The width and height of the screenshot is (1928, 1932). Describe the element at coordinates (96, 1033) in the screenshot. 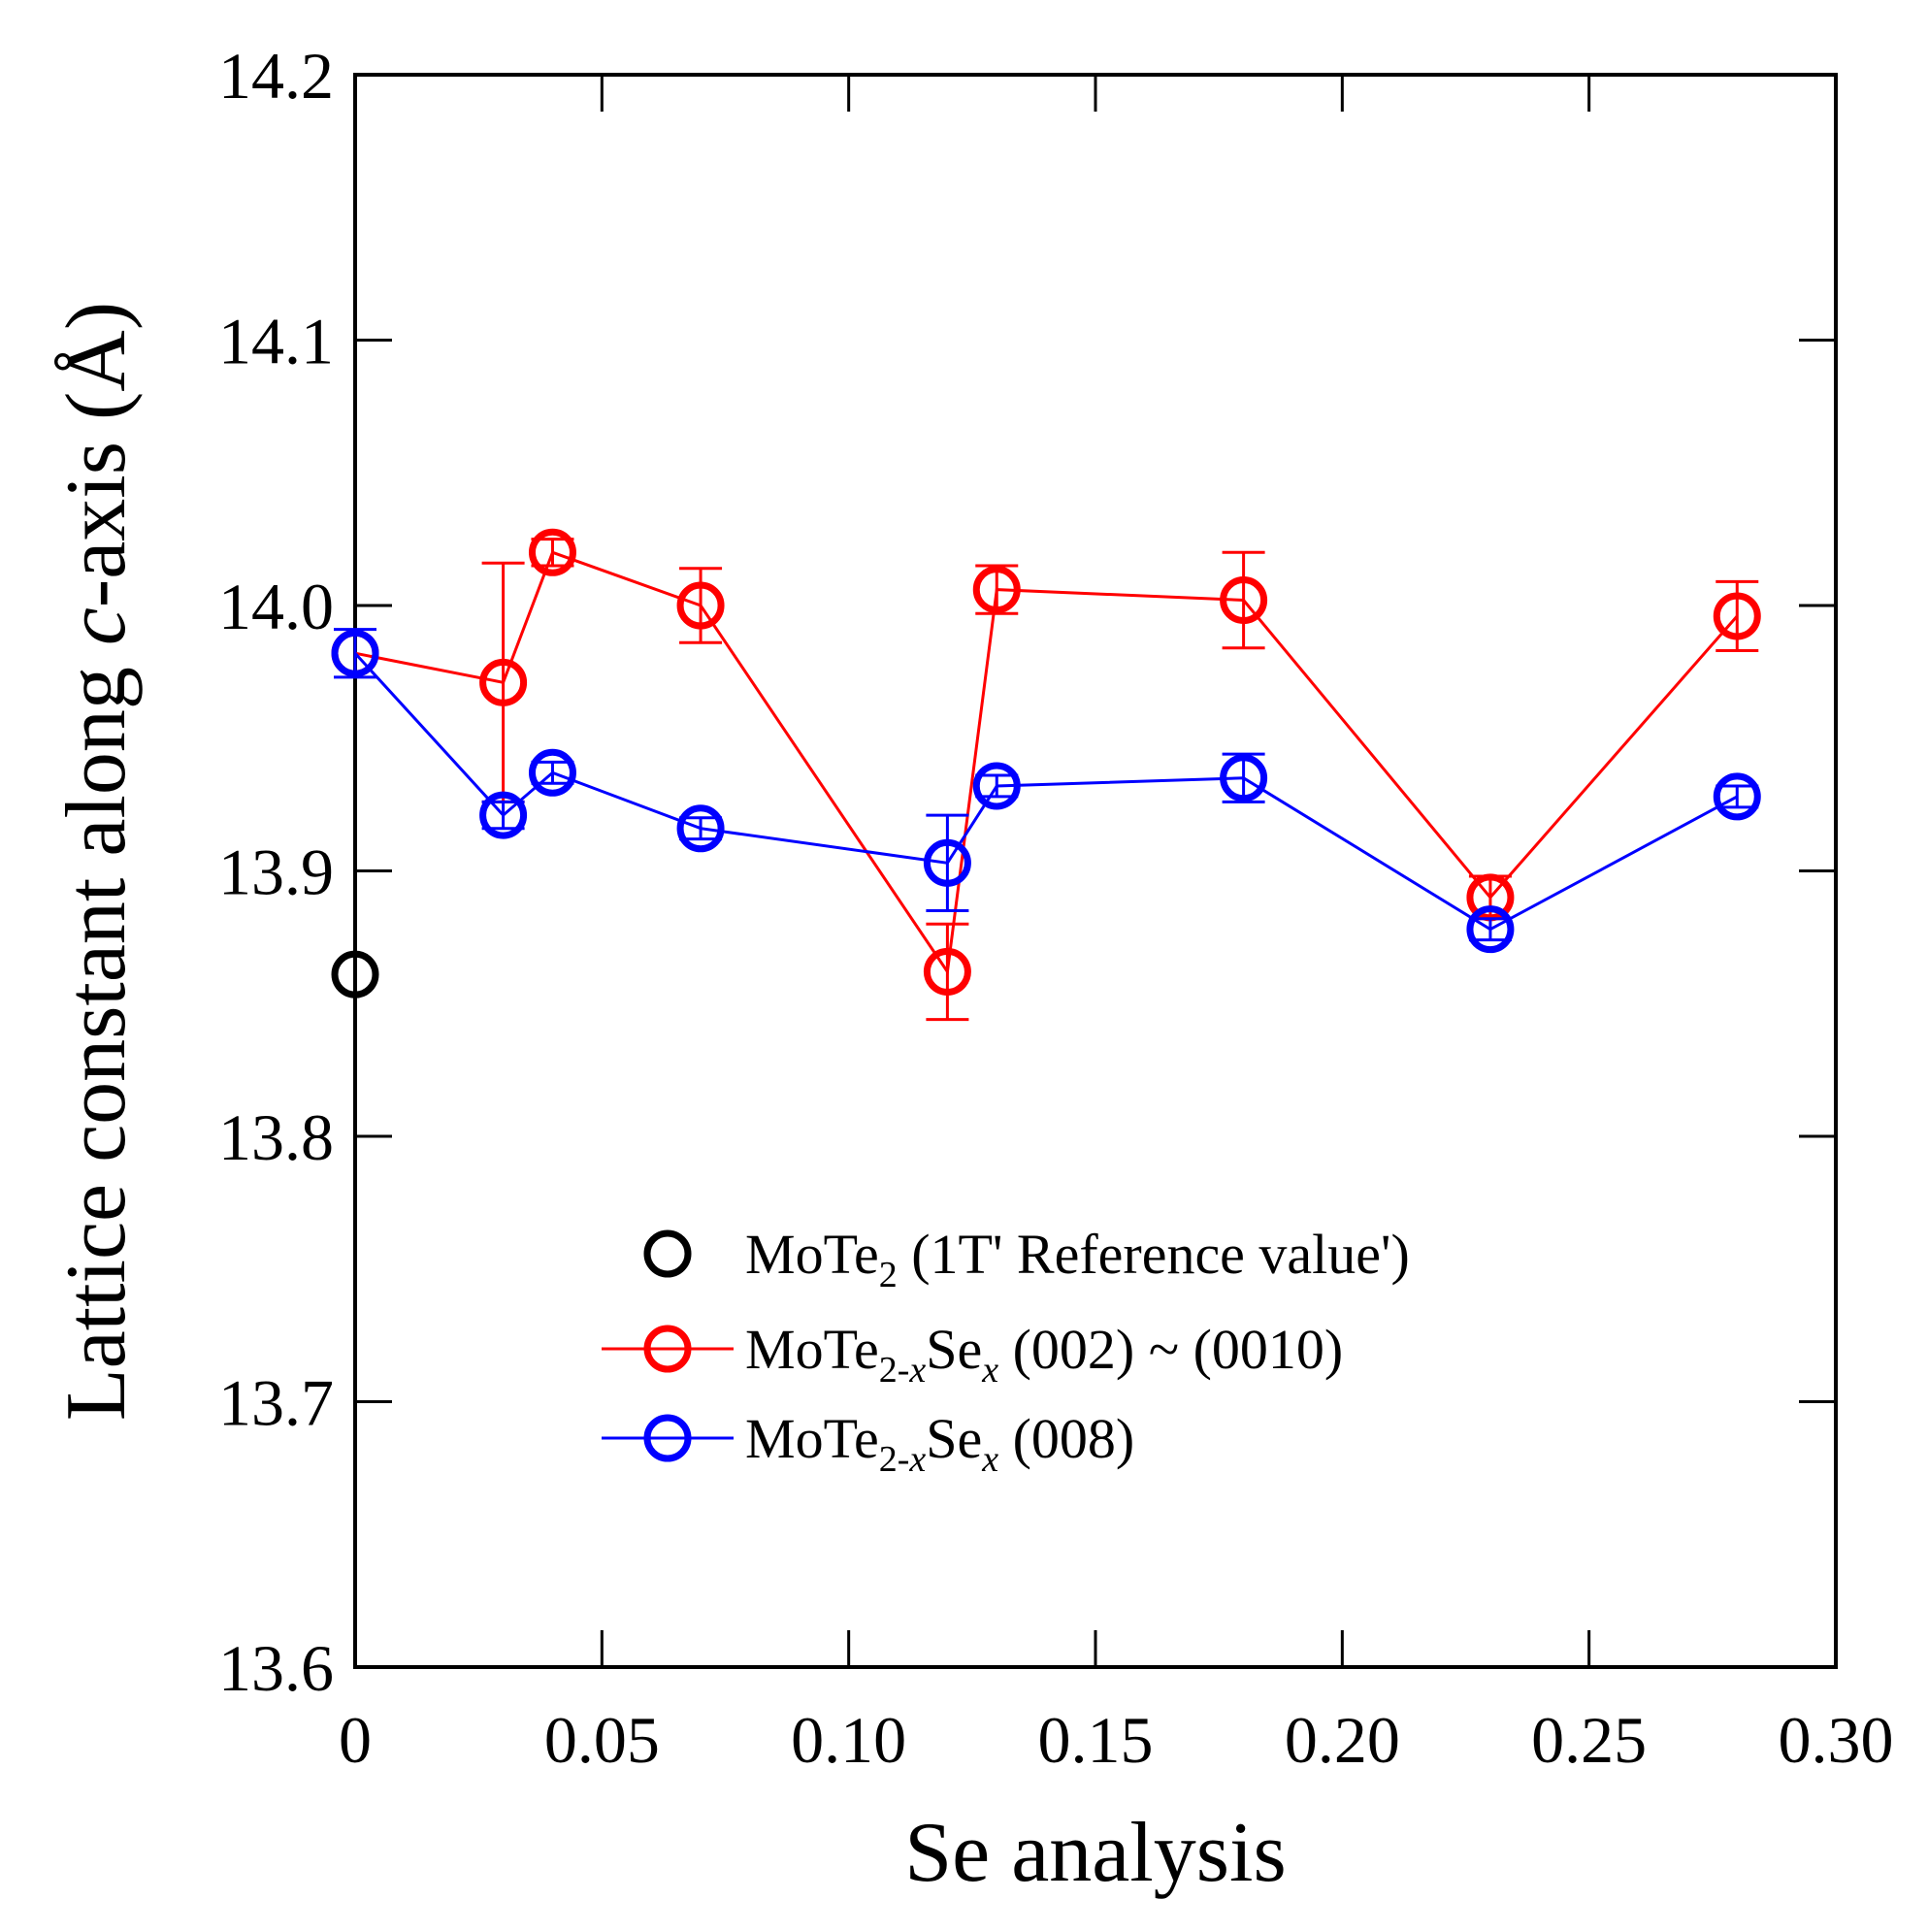

I see `y-axis-title-before: Lattice constant along` at that location.